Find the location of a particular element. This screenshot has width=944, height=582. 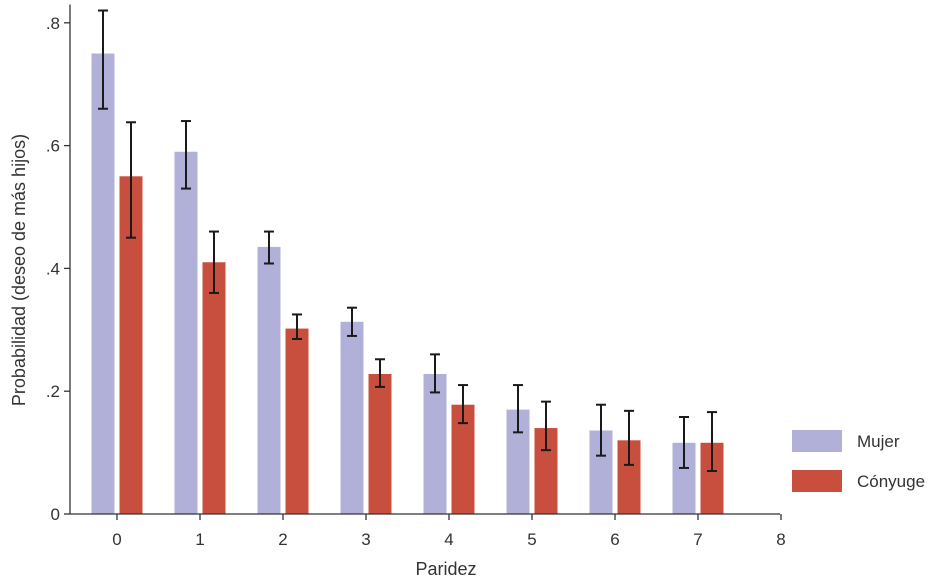

legend-swatch-mujer is located at coordinates (817, 441).